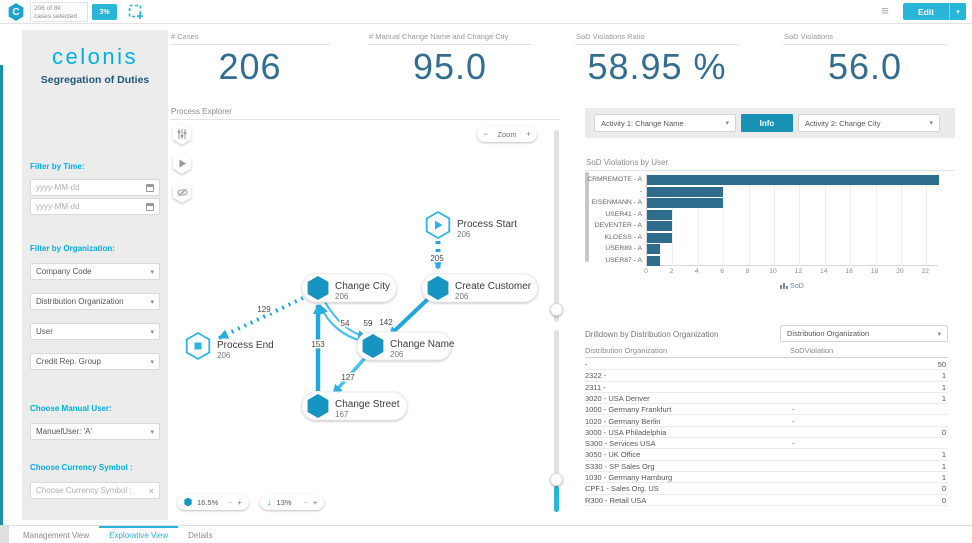 This screenshot has width=972, height=543. Describe the element at coordinates (587, 217) in the screenshot. I see `chart-scrollbar` at that location.